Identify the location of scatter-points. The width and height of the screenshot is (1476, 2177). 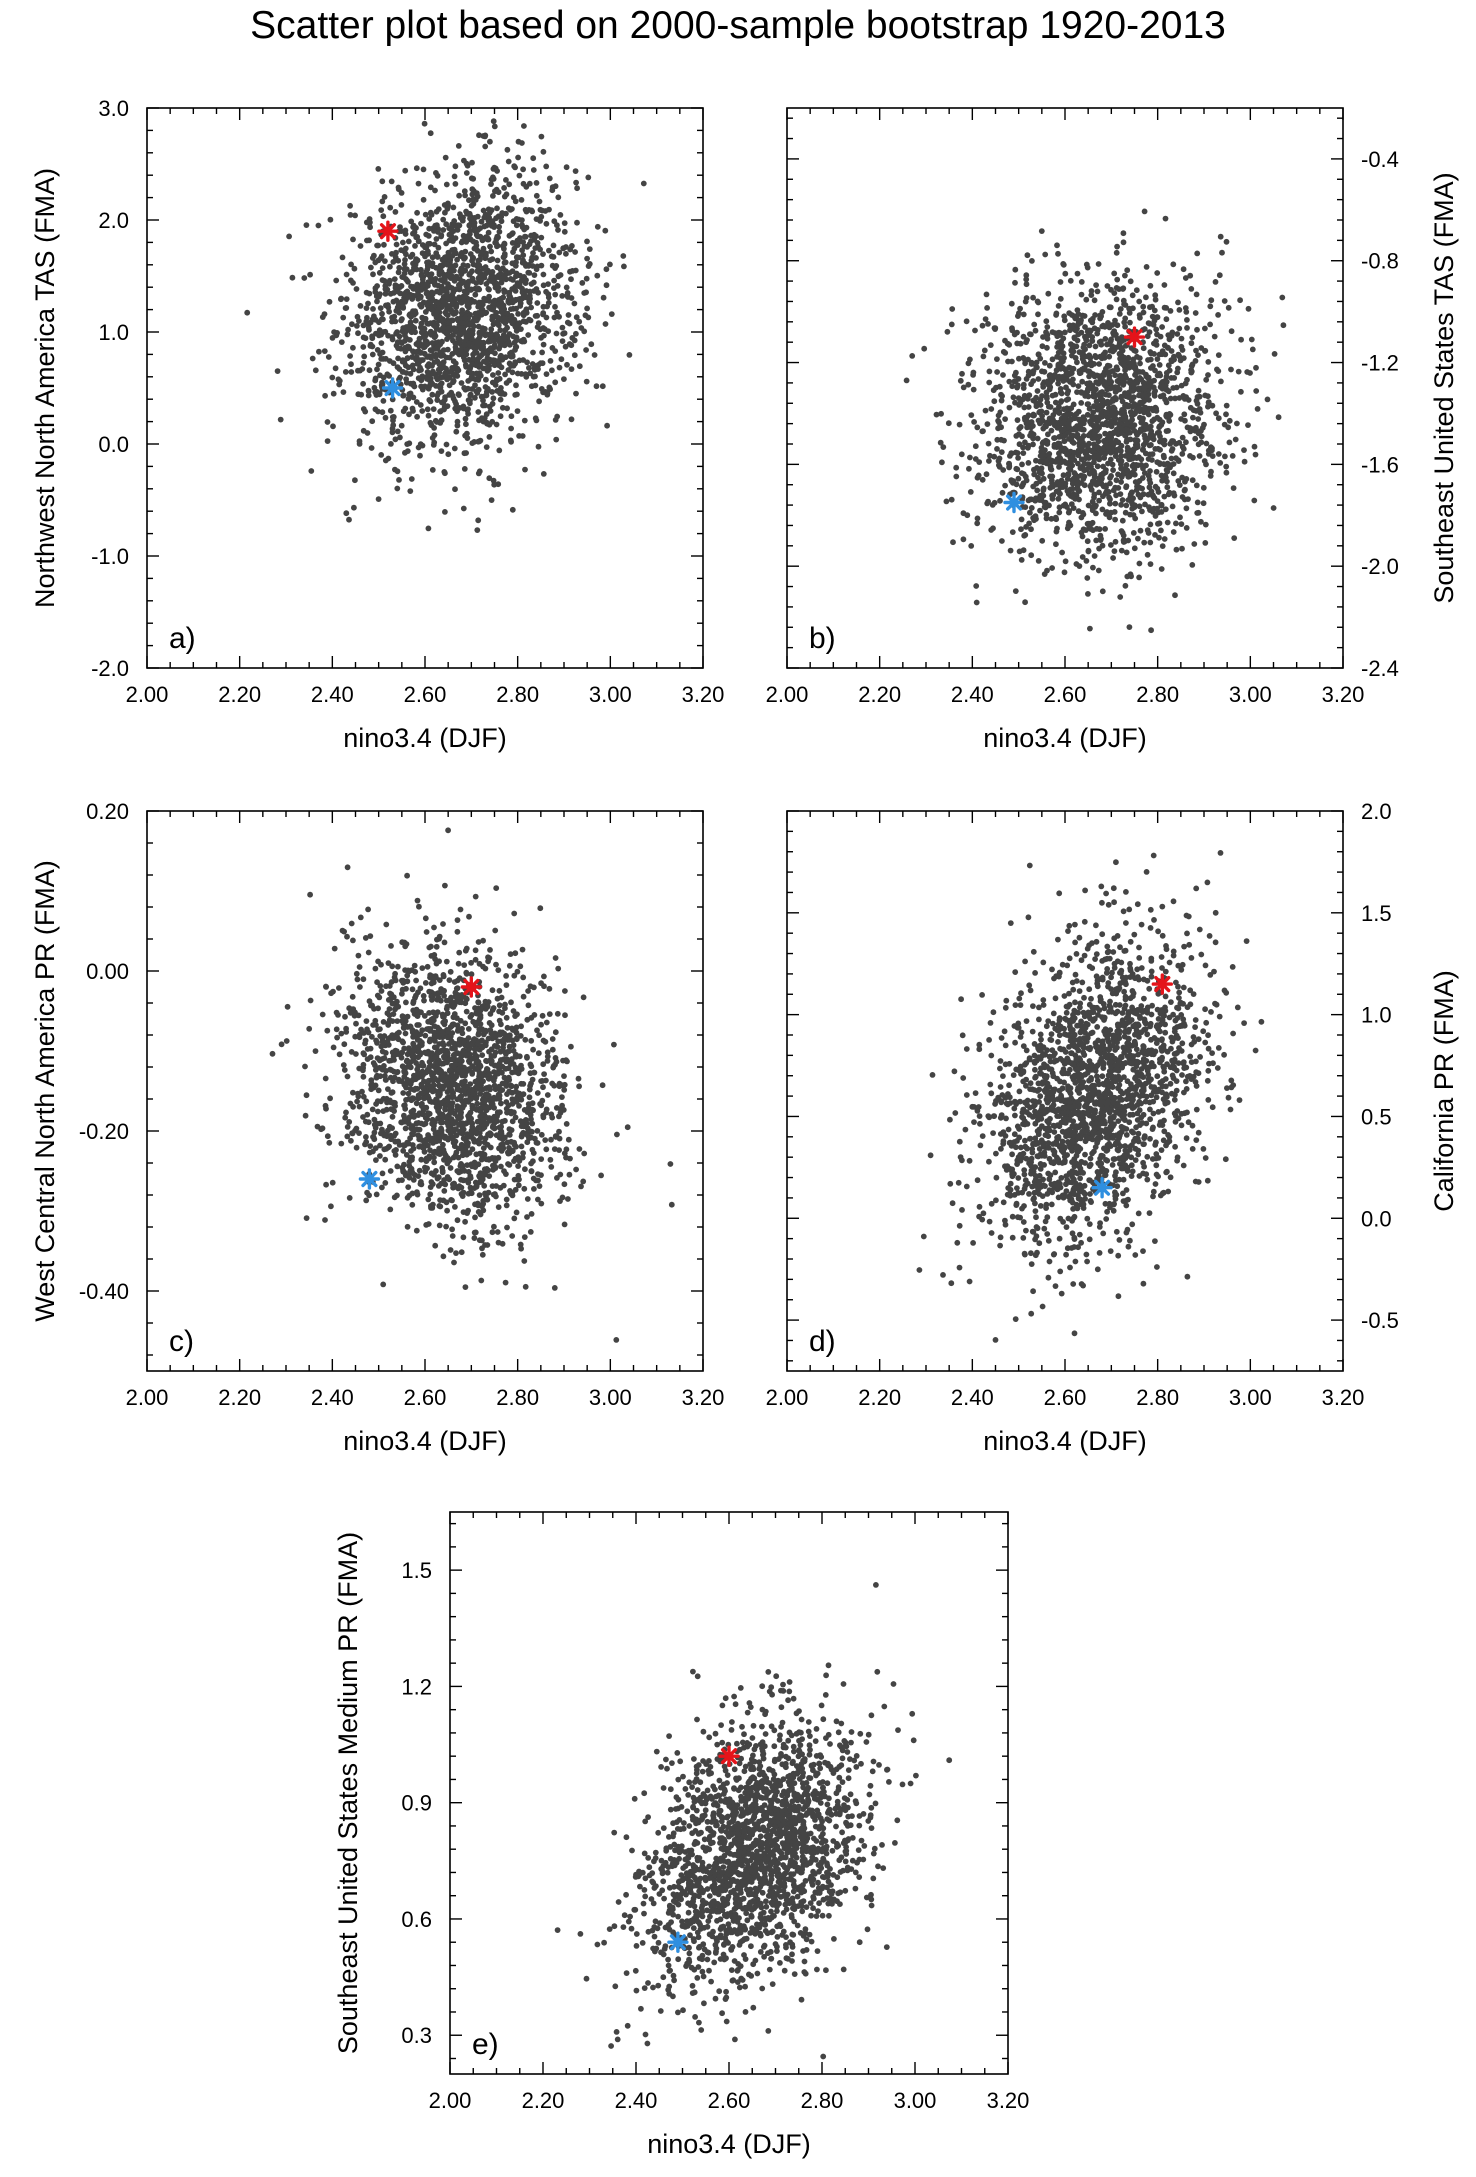
(1095, 421).